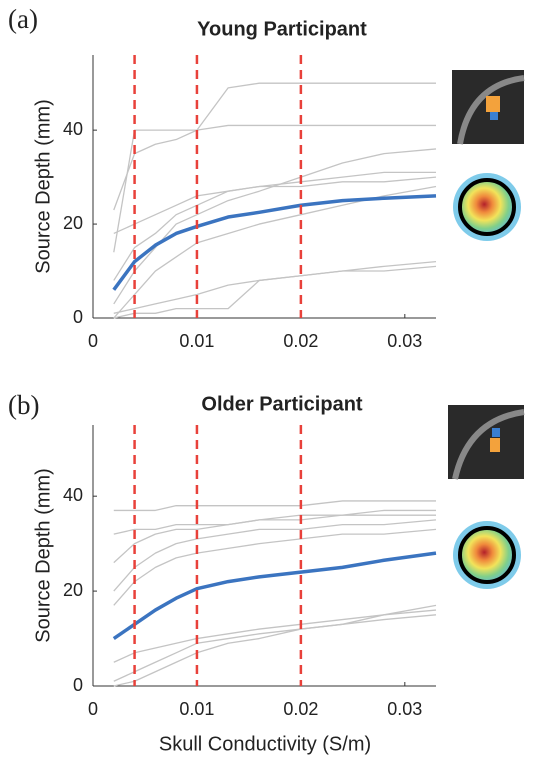 The height and width of the screenshot is (763, 534). What do you see at coordinates (282, 29) in the screenshot?
I see `chart-title: Young Participant` at bounding box center [282, 29].